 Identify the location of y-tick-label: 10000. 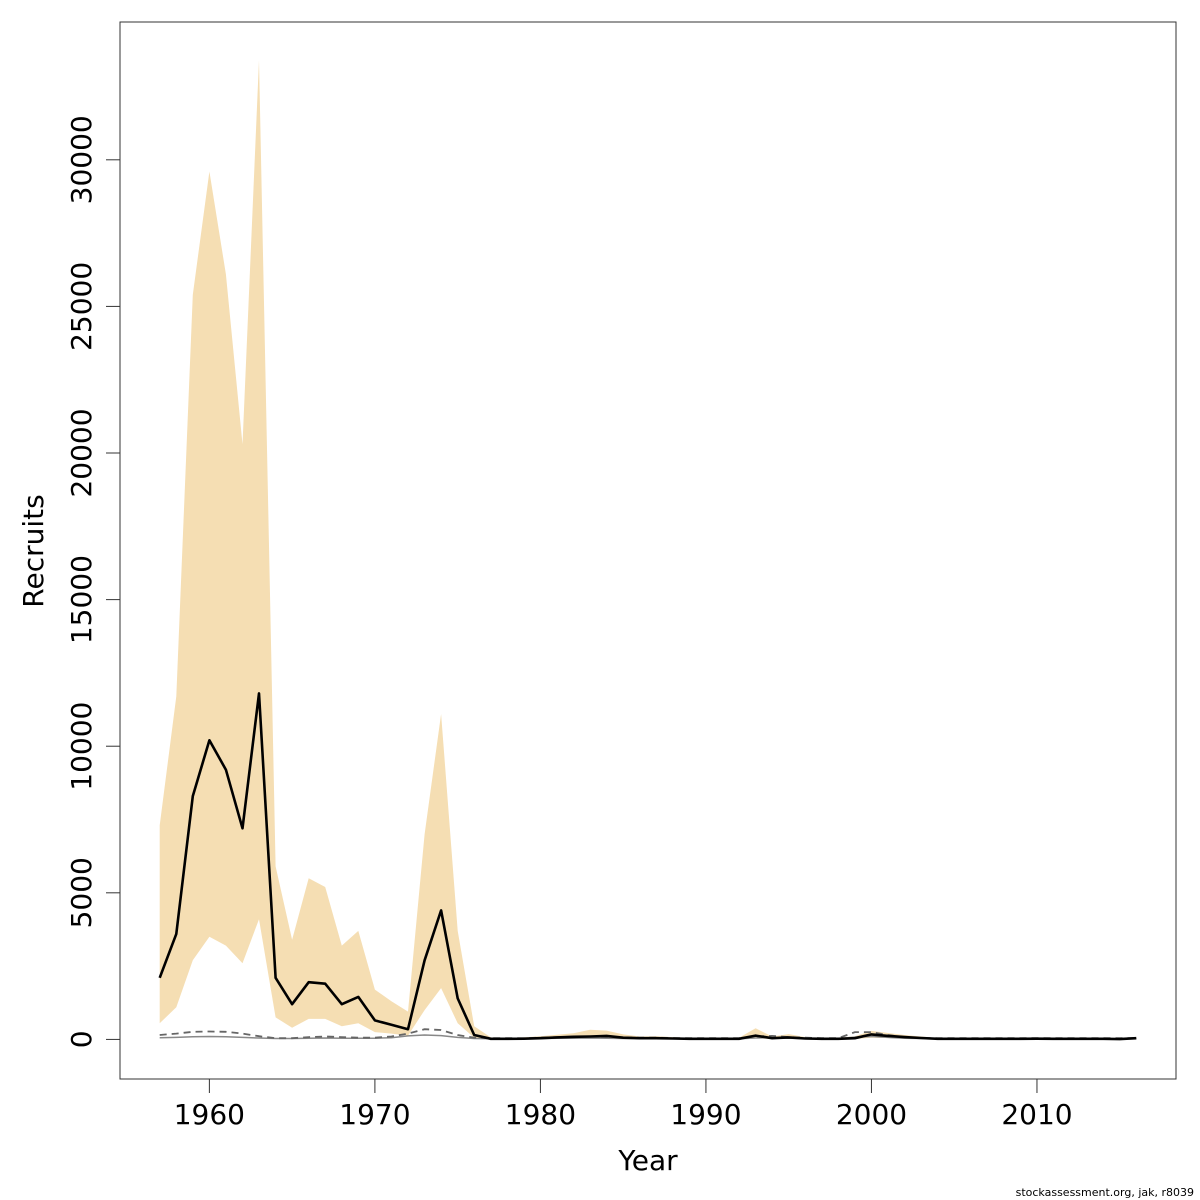
(81, 746).